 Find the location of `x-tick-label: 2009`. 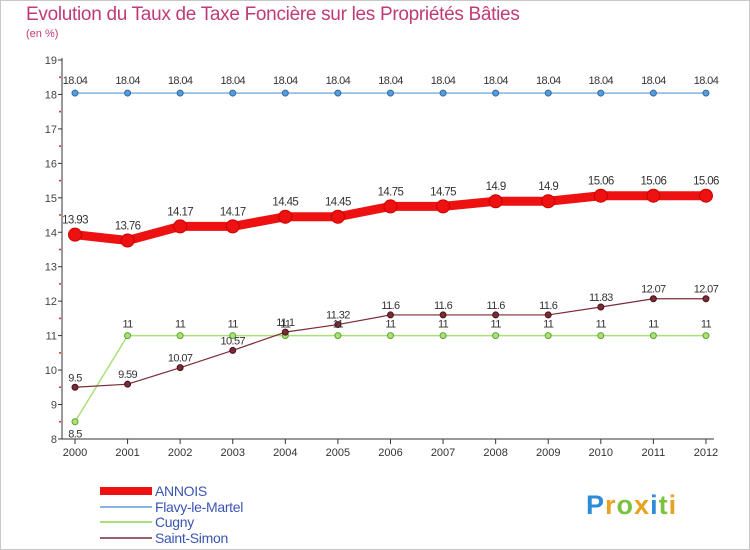

x-tick-label: 2009 is located at coordinates (548, 453).